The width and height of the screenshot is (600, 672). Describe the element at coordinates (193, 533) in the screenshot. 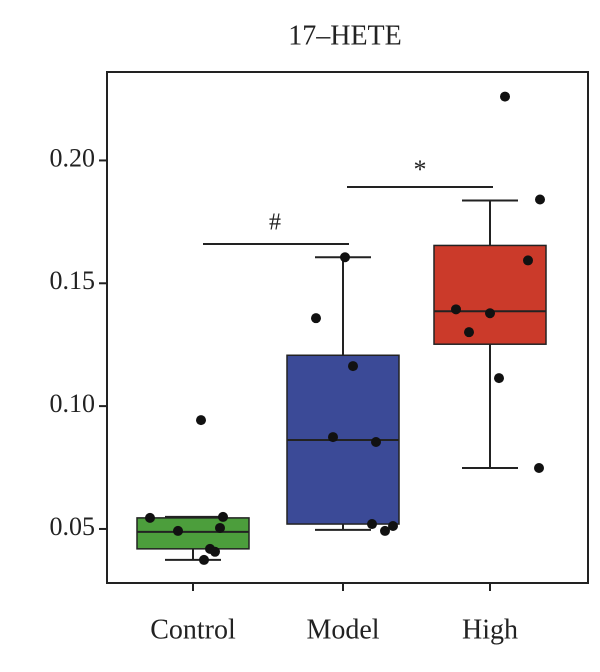

I see `box` at that location.